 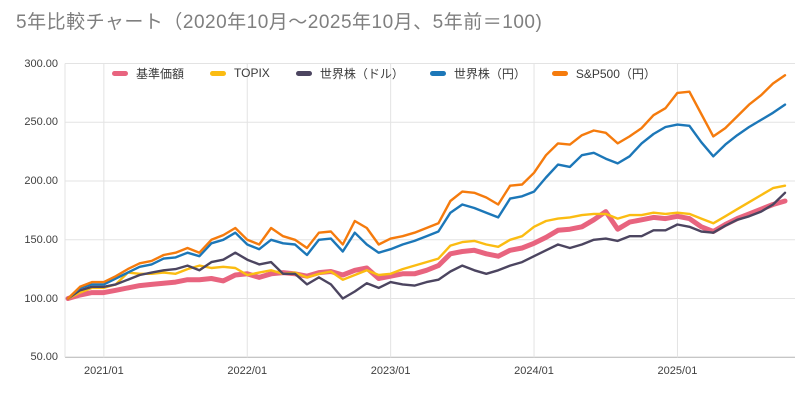 What do you see at coordinates (41, 181) in the screenshot?
I see `y-axis-label: 200.00` at bounding box center [41, 181].